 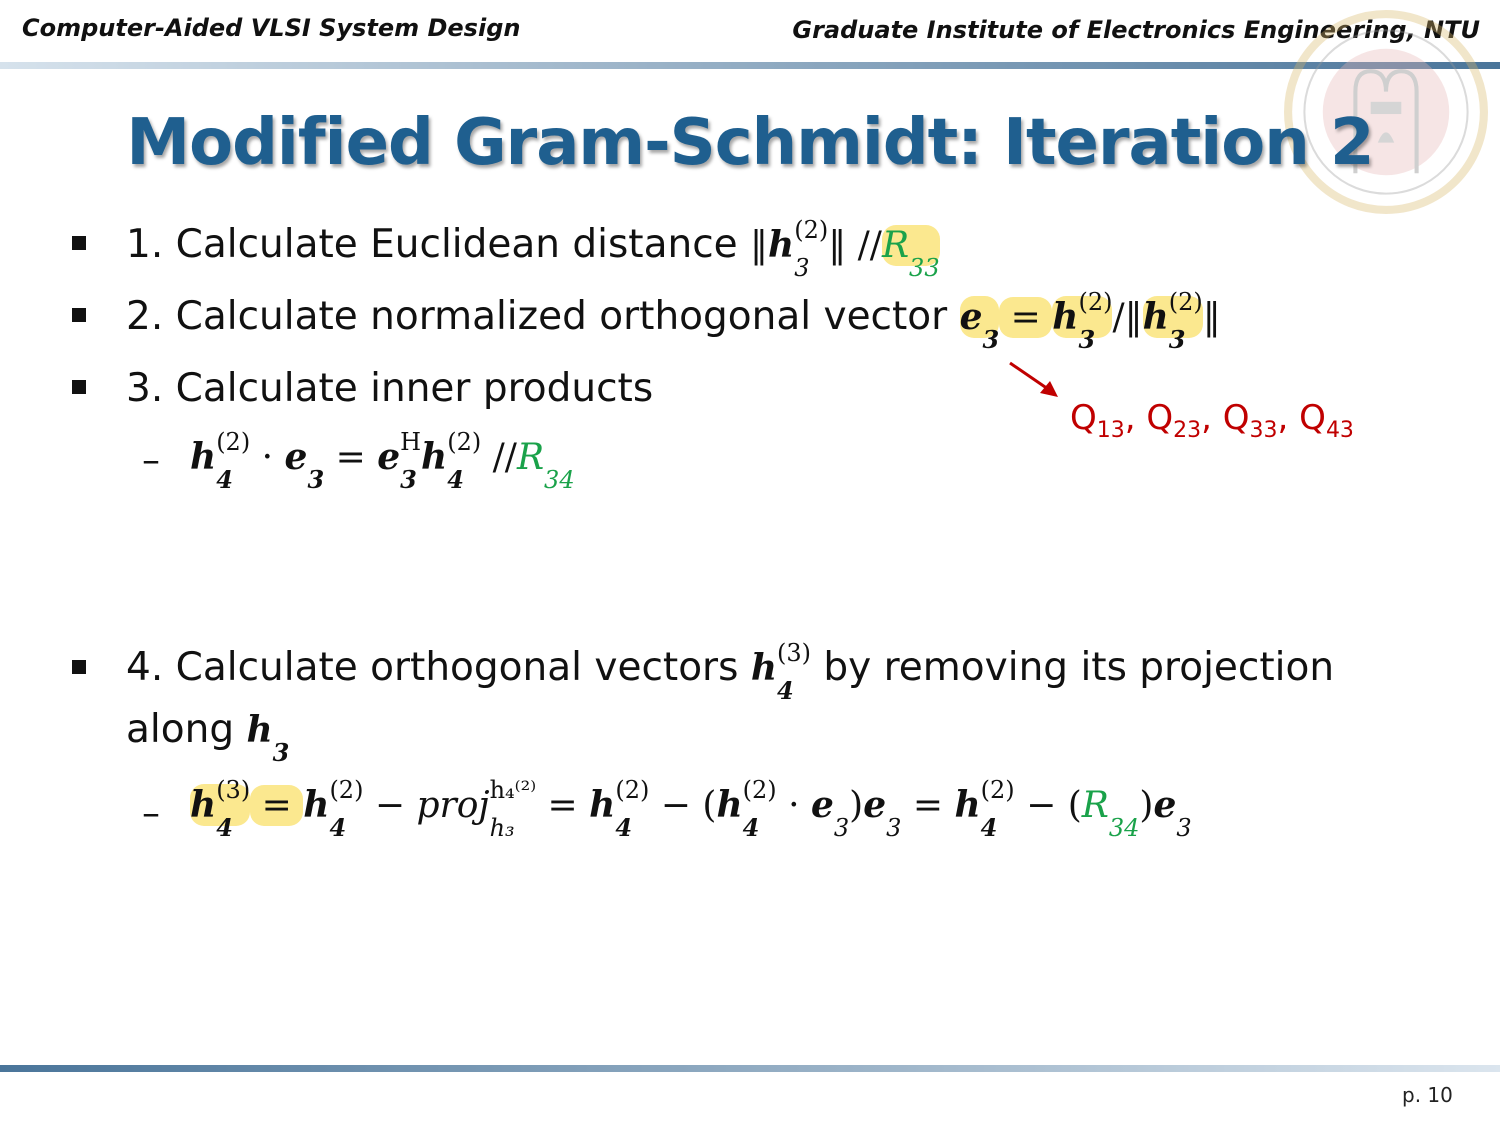 What do you see at coordinates (1033, 379) in the screenshot?
I see `arrow-icon` at bounding box center [1033, 379].